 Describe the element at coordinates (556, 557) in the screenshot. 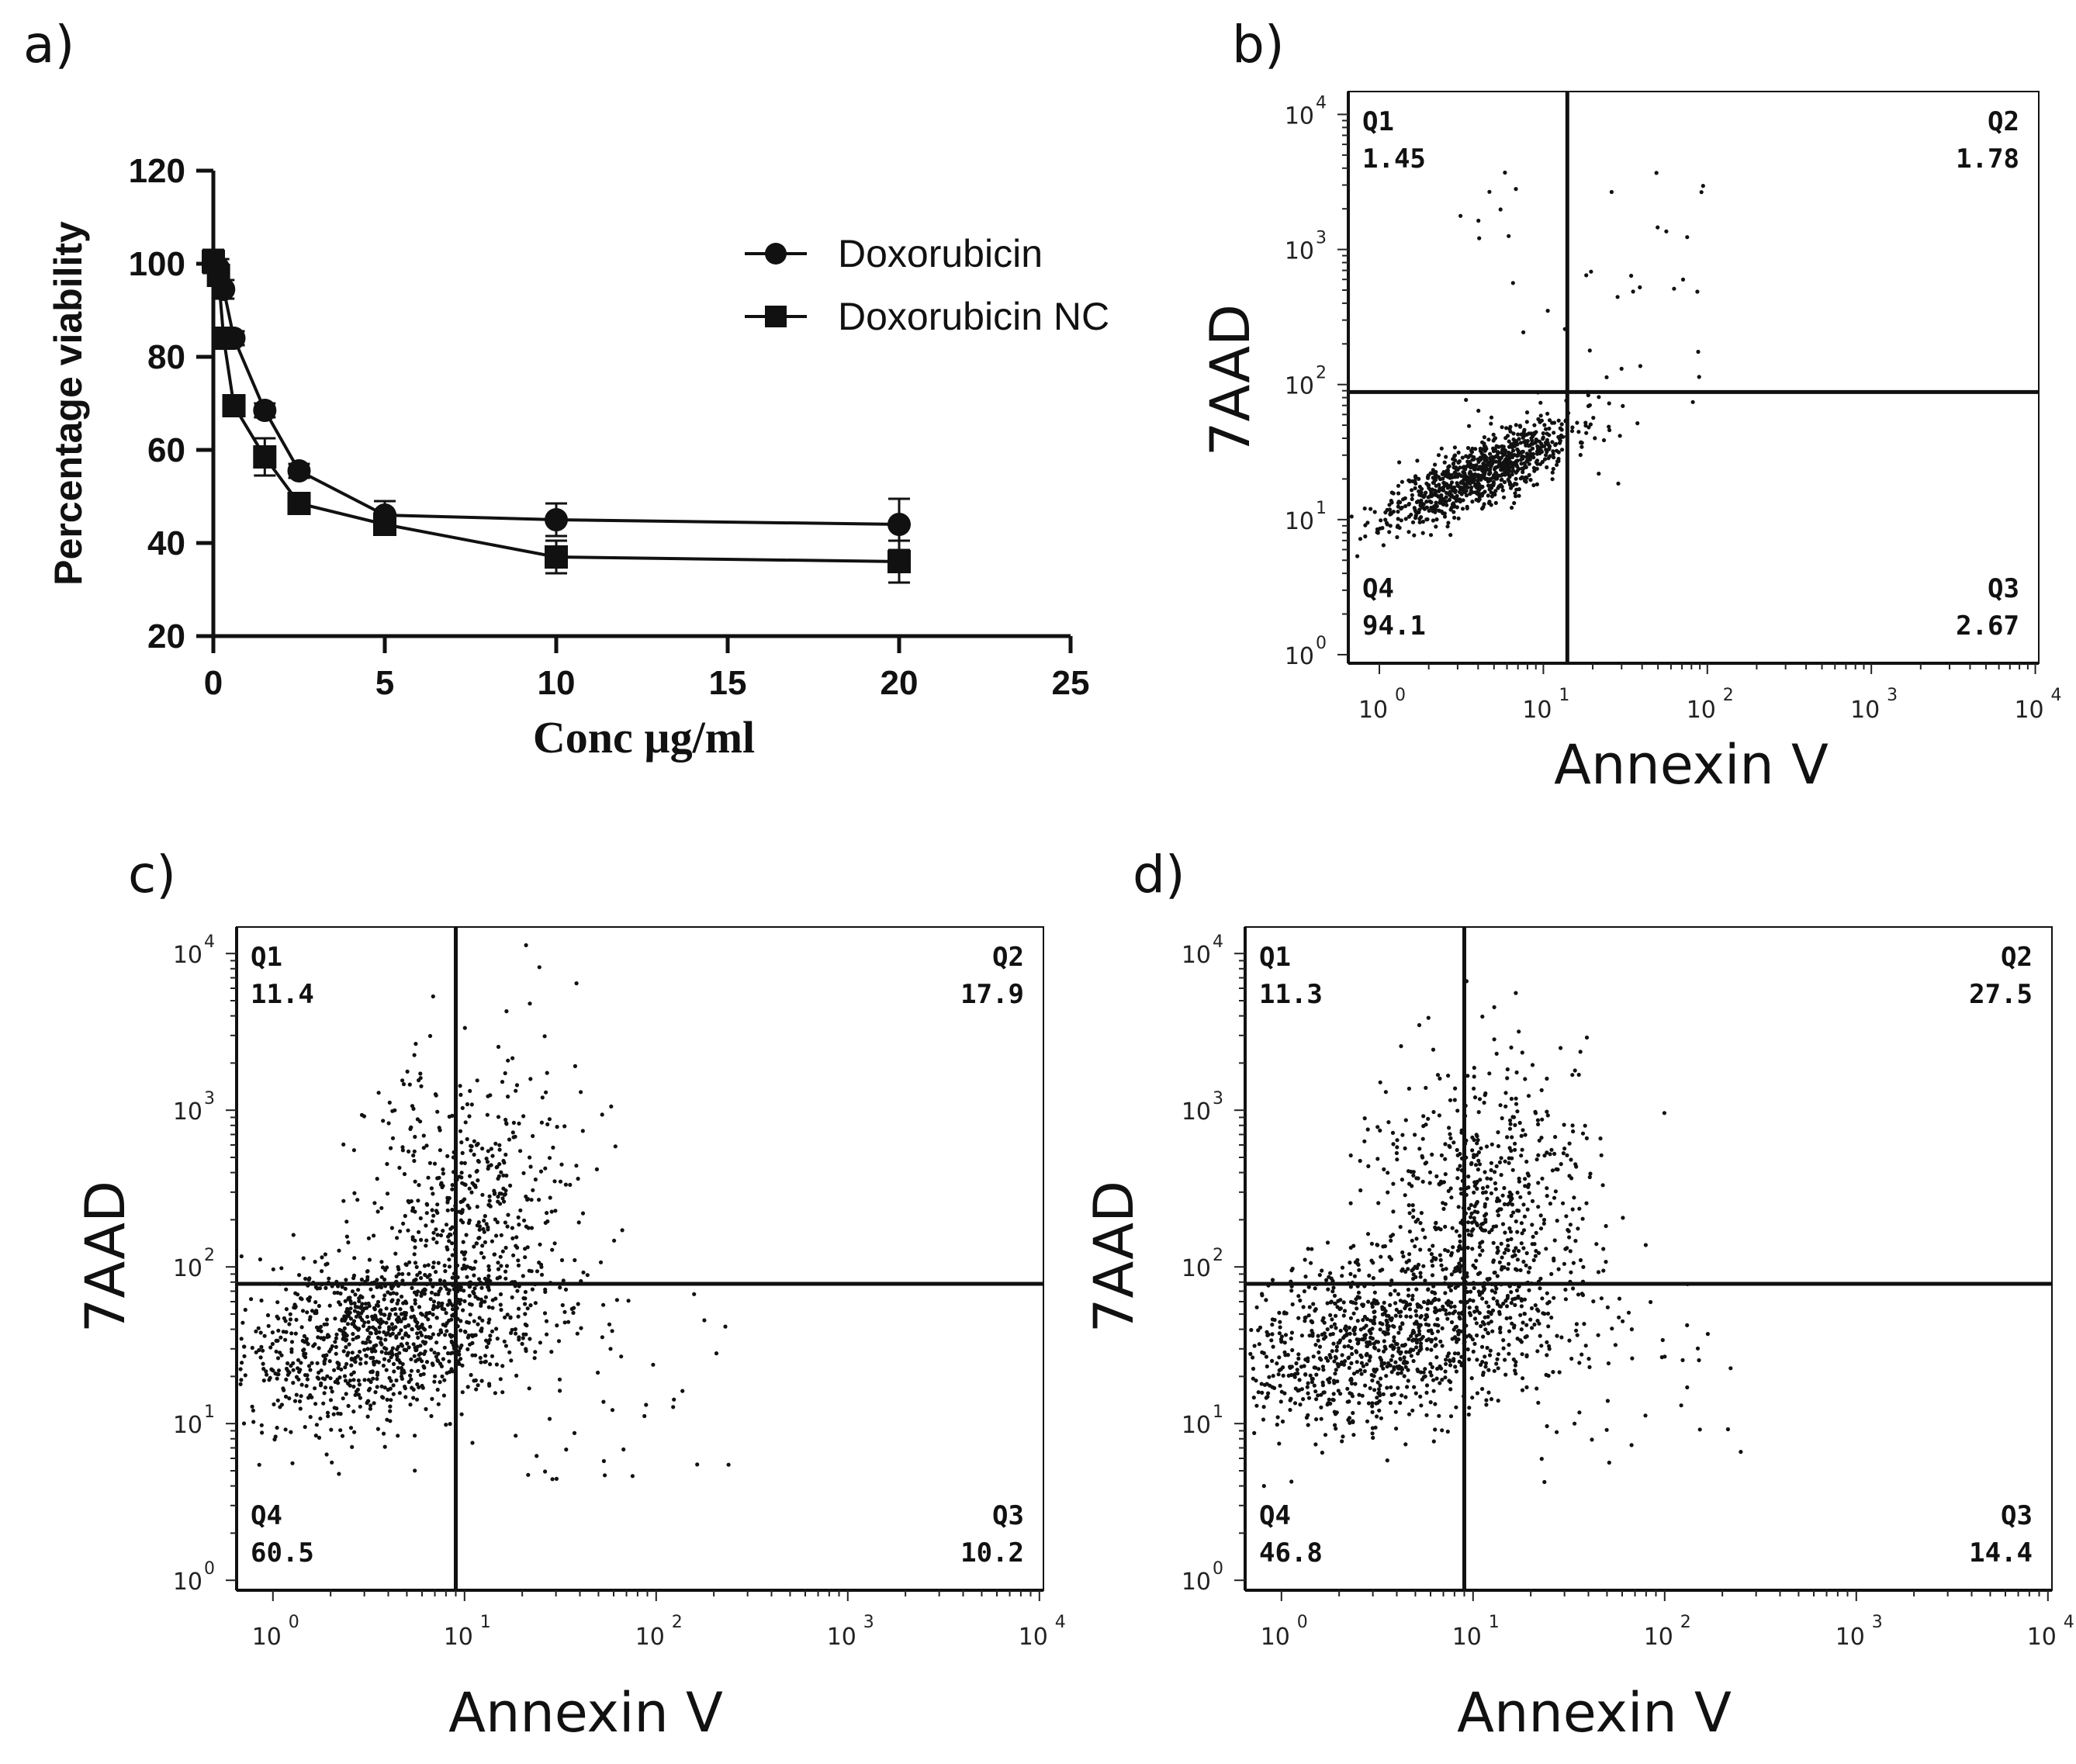

I see `a-point-doxorubicin-nc` at that location.